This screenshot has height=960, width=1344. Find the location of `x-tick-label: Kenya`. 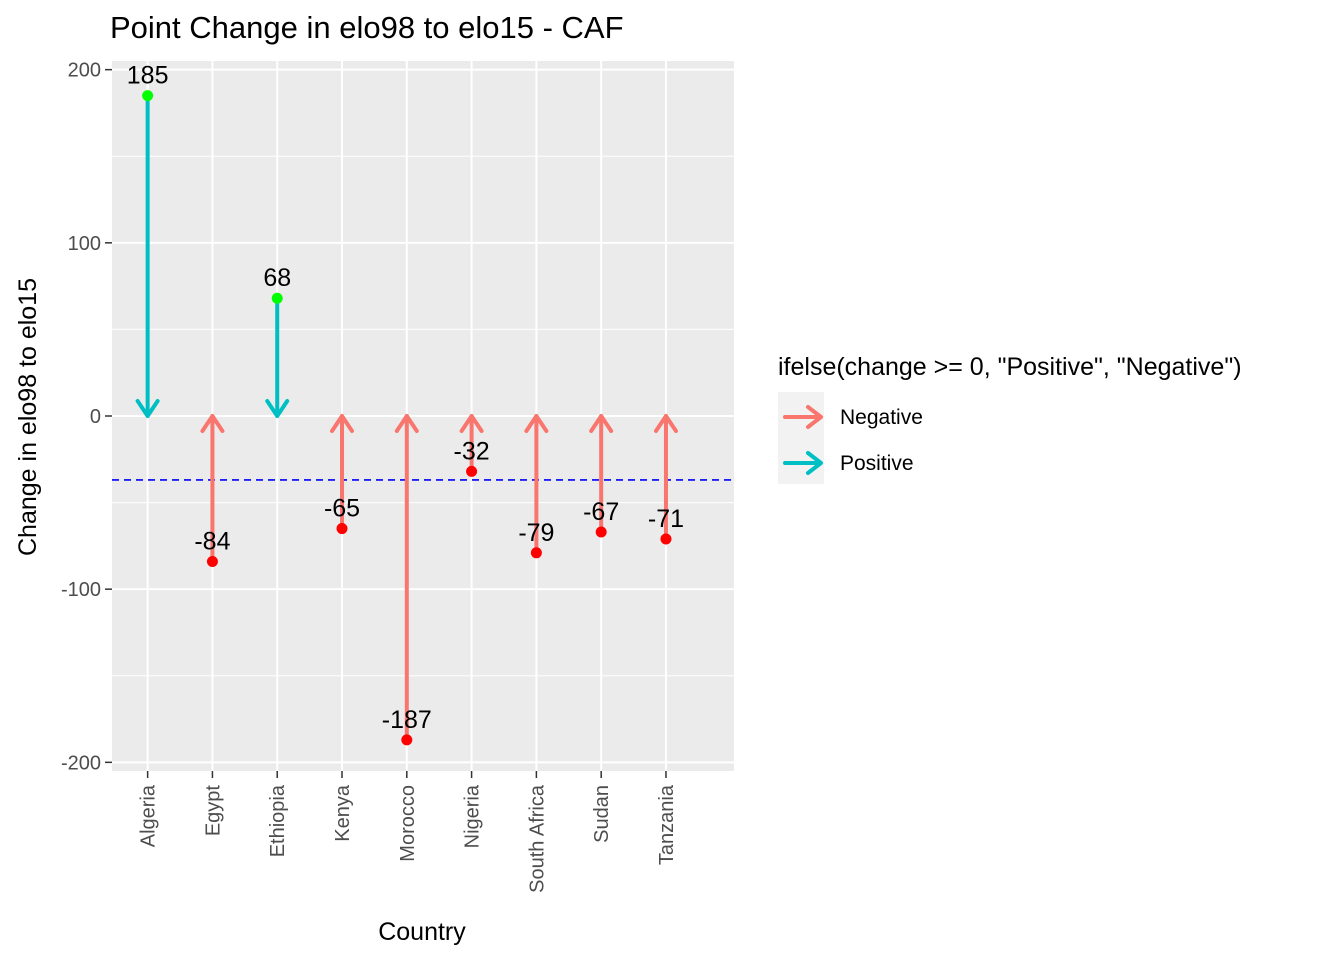

x-tick-label: Kenya is located at coordinates (343, 813).